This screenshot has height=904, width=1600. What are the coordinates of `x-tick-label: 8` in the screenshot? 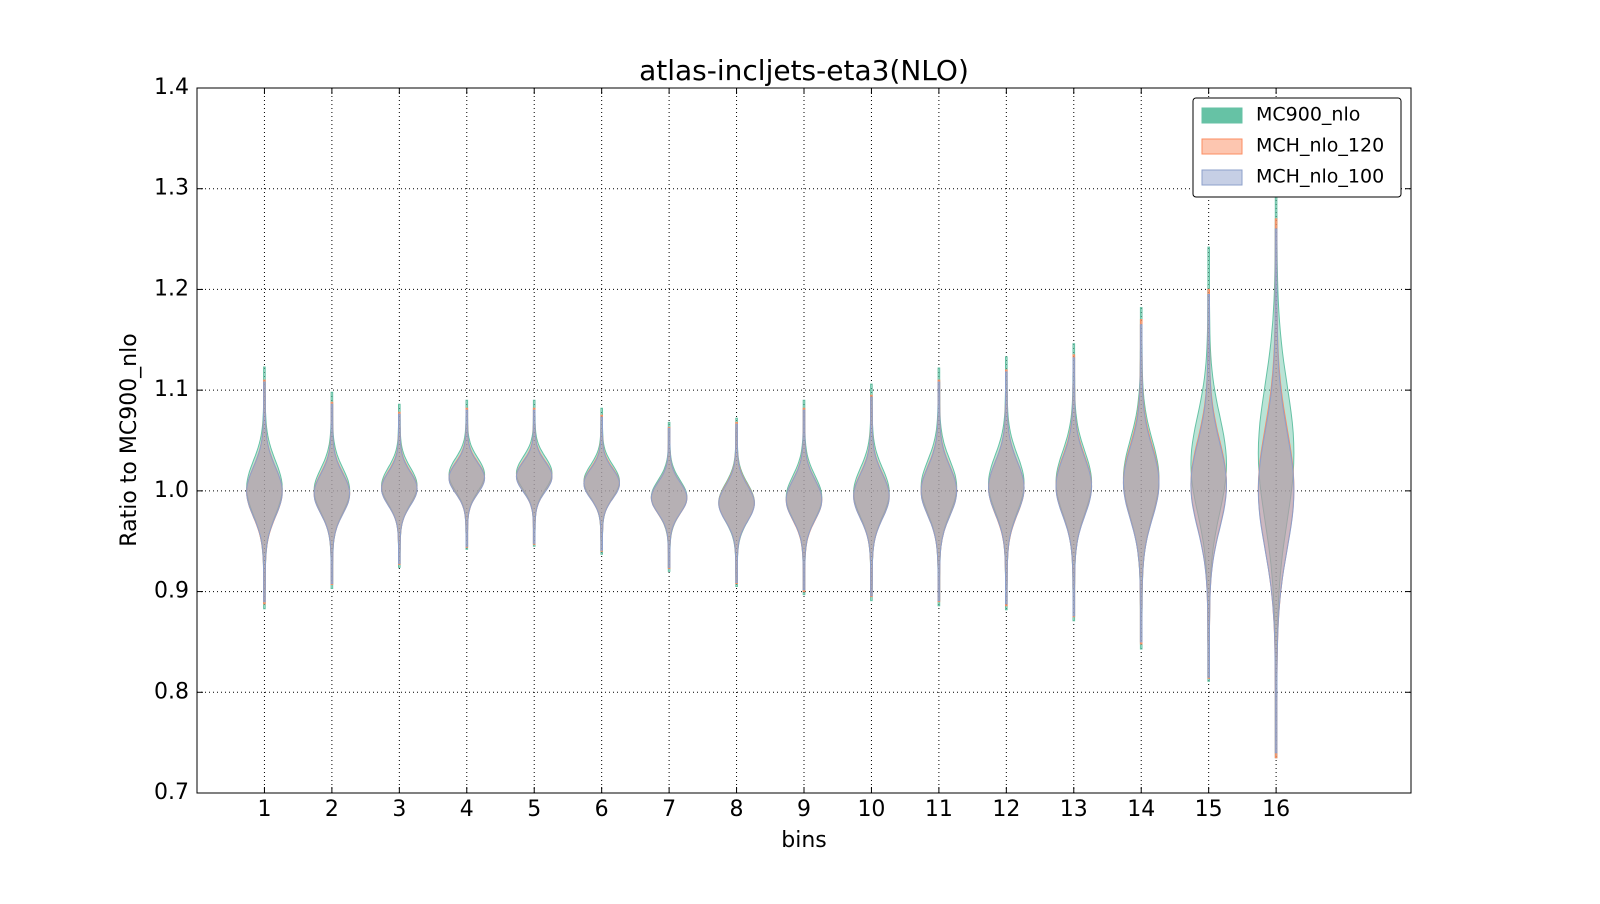 It's located at (737, 809).